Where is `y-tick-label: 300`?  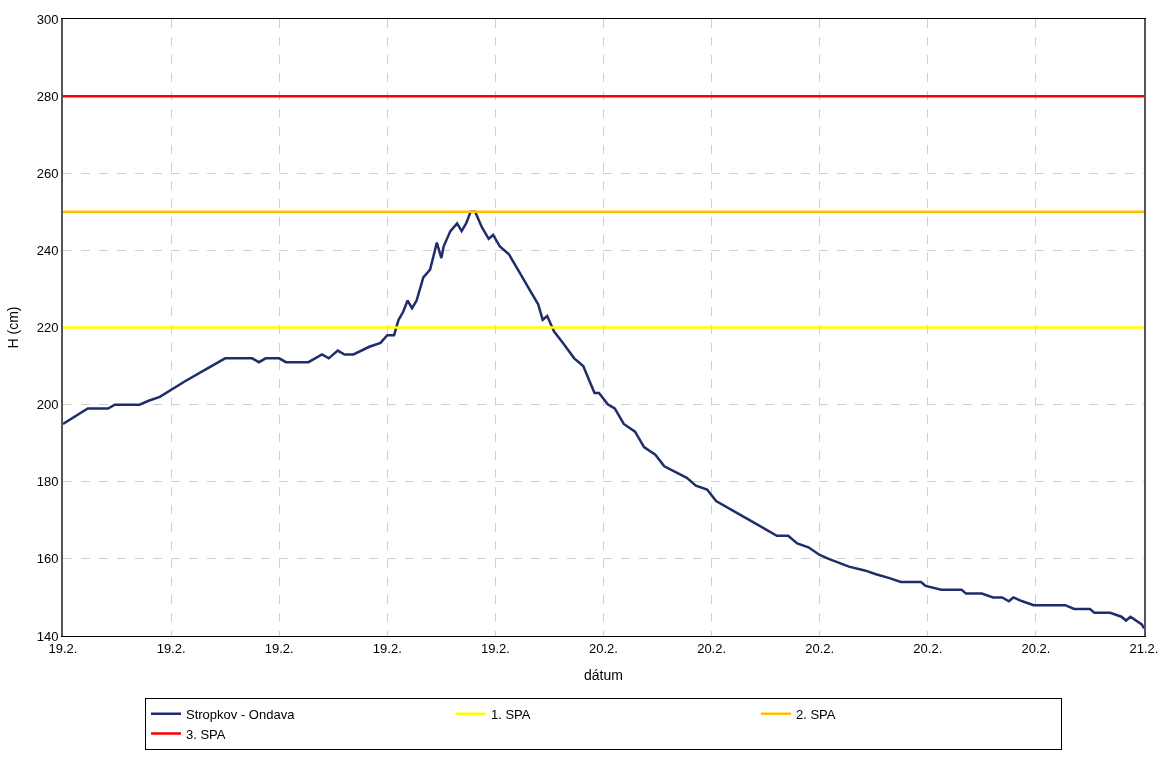 y-tick-label: 300 is located at coordinates (47, 19).